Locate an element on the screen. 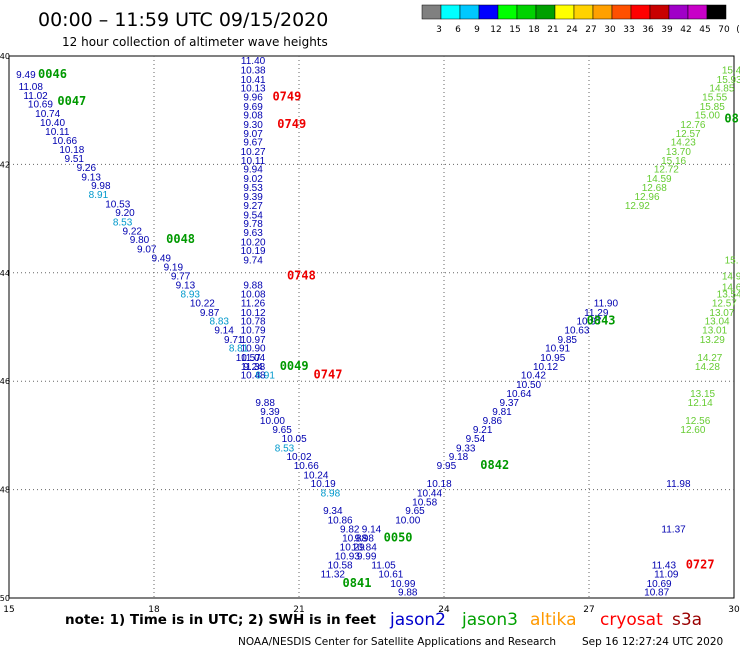  data-label: 8.98 is located at coordinates (331, 493).